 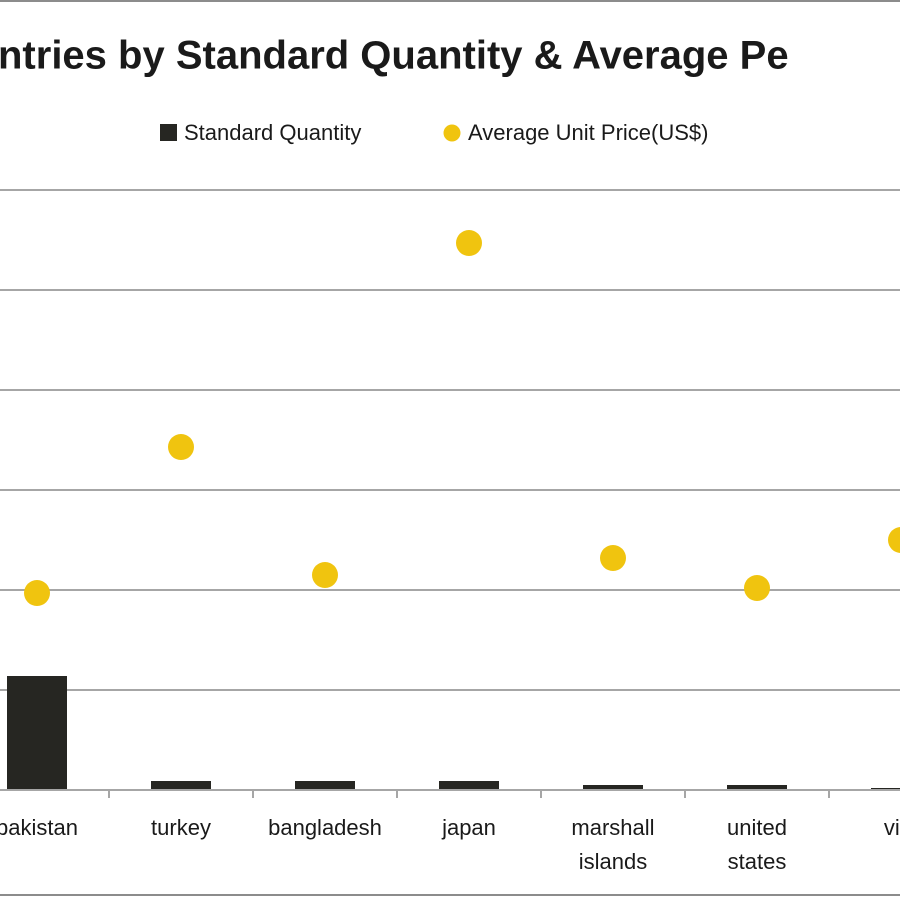 I want to click on chart-title: ntries by Standard Quantity & Average Pe, so click(x=394, y=56).